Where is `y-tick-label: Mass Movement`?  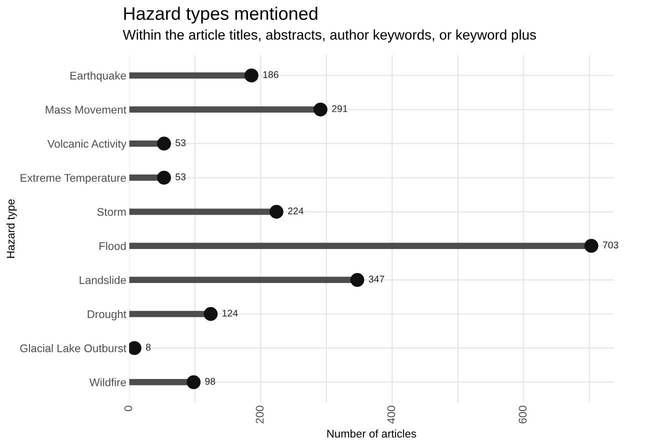
y-tick-label: Mass Movement is located at coordinates (86, 110).